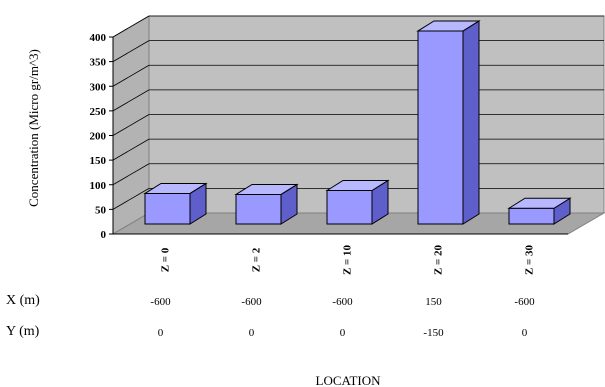 The image size is (605, 387). What do you see at coordinates (349, 380) in the screenshot?
I see `x-axis-label: LOCATION` at bounding box center [349, 380].